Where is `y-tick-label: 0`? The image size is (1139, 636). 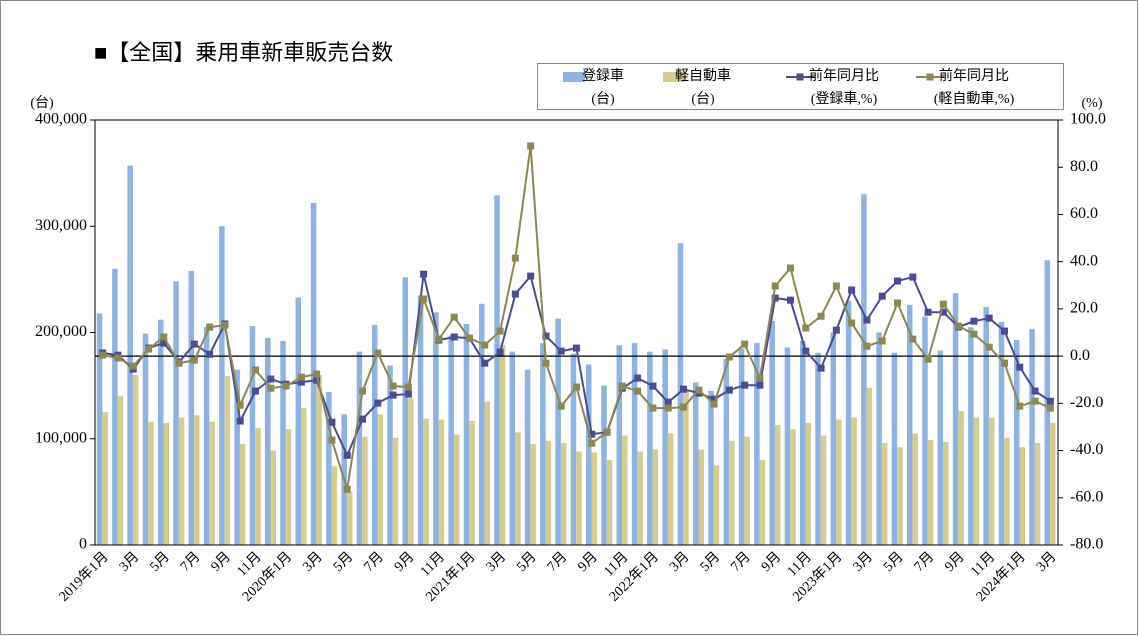
y-tick-label: 0 is located at coordinates (83, 544).